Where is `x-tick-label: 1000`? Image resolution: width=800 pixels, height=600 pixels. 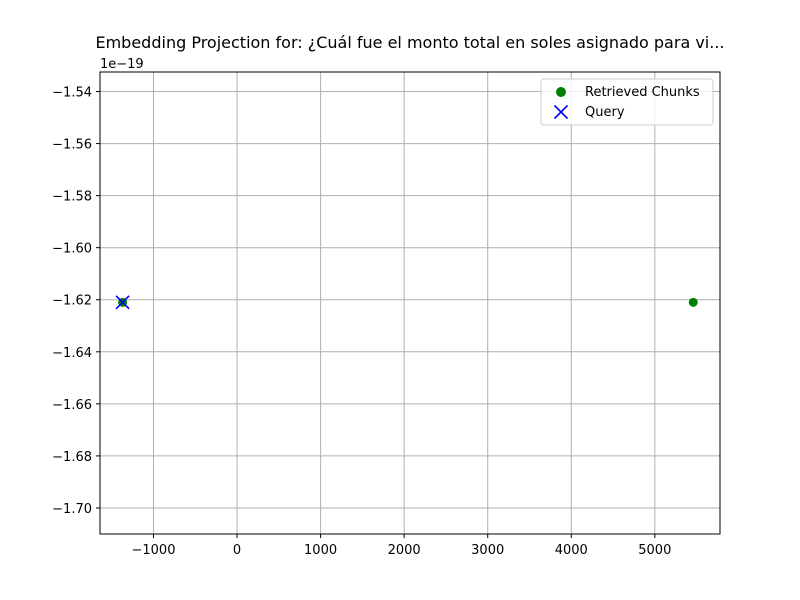 x-tick-label: 1000 is located at coordinates (320, 550).